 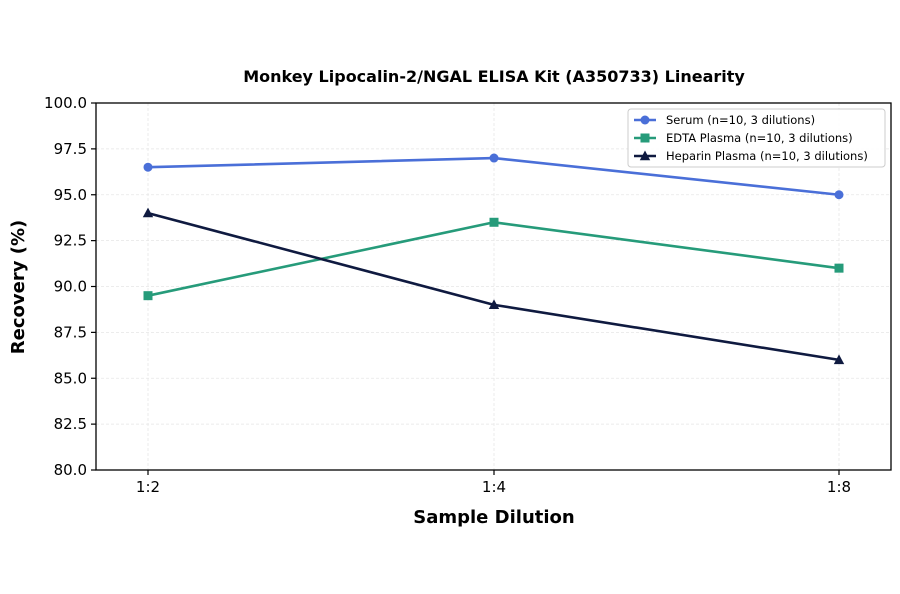 What do you see at coordinates (493, 176) in the screenshot?
I see `series-circle` at bounding box center [493, 176].